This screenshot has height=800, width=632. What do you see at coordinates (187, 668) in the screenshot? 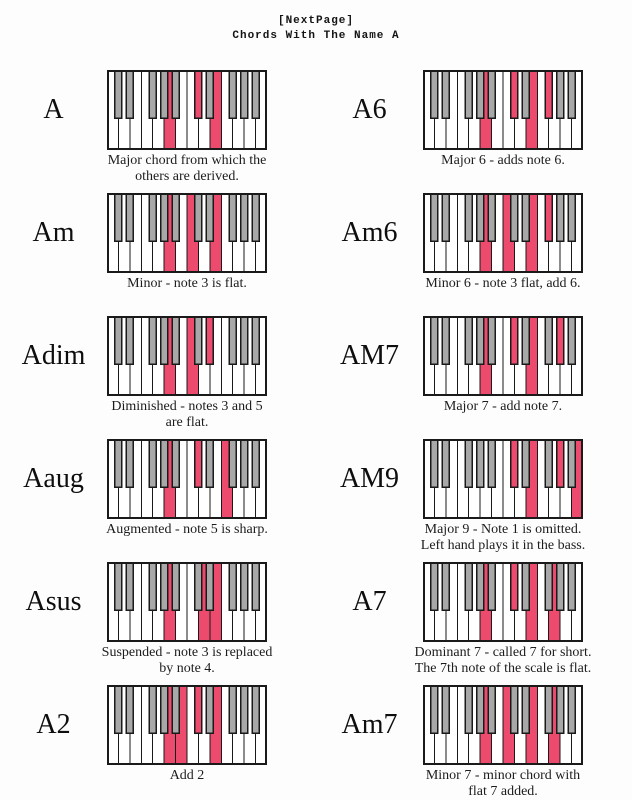
I see `chord-caption-line: by note 4.` at bounding box center [187, 668].